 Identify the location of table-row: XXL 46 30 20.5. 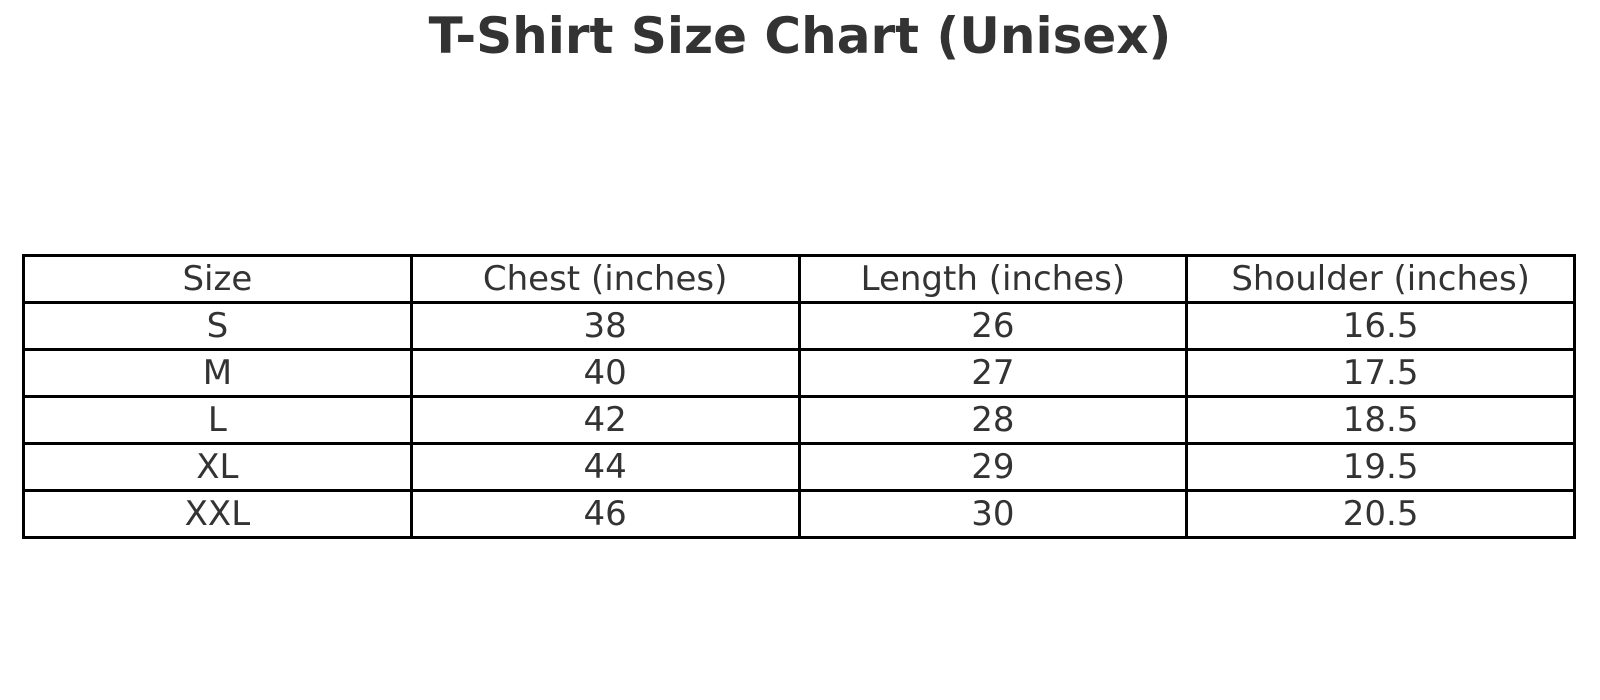
(799, 514).